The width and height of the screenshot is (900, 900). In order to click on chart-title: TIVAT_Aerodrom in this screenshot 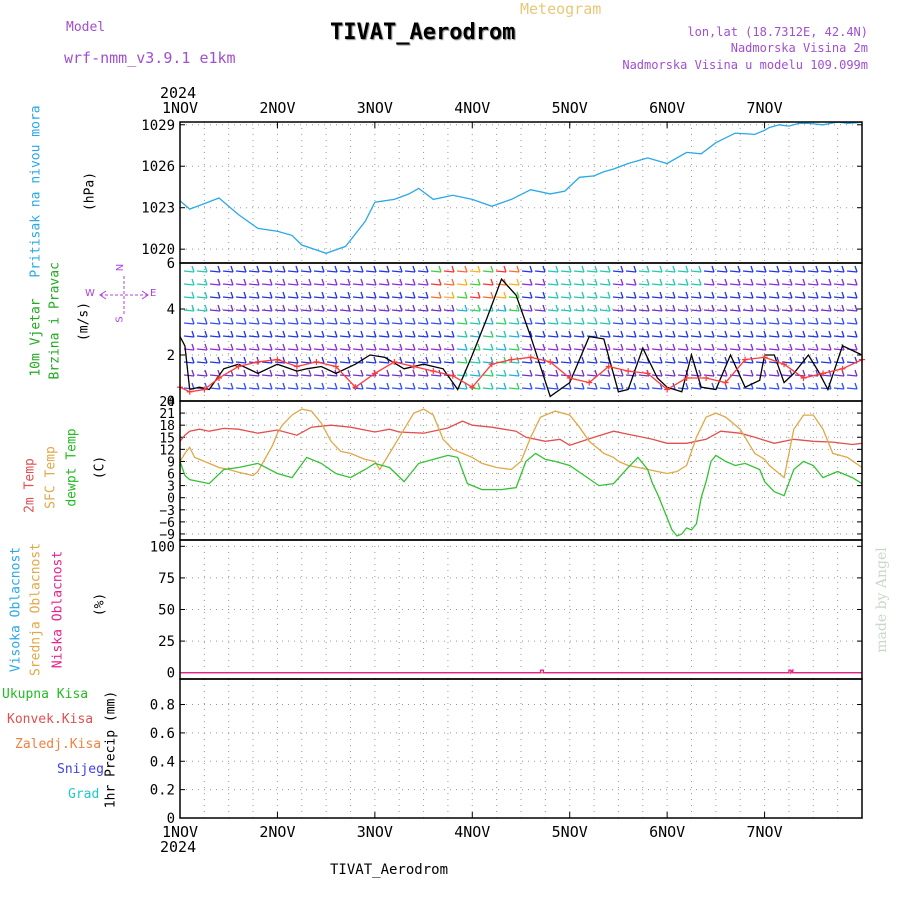, I will do `click(423, 32)`.